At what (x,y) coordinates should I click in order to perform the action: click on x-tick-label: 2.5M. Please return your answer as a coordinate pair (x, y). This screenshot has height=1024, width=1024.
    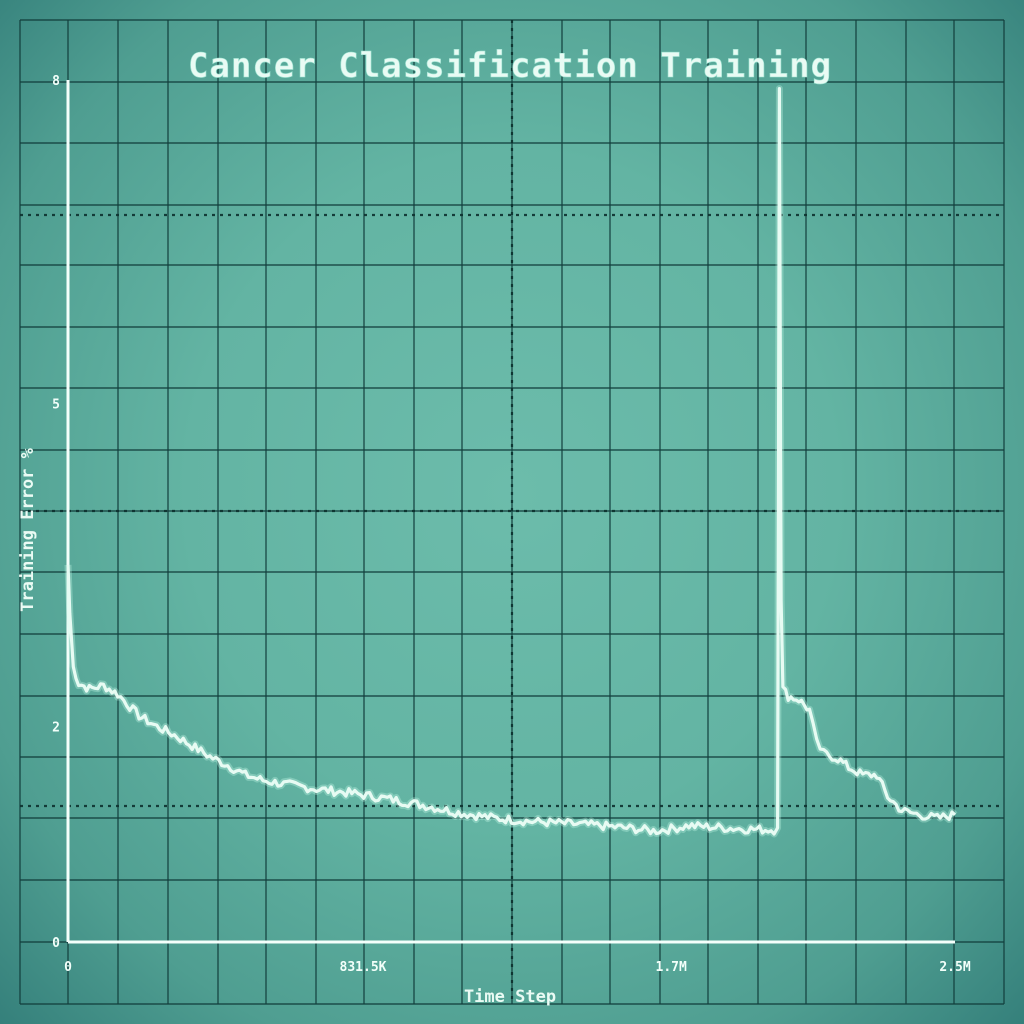
    Looking at the image, I should click on (954, 967).